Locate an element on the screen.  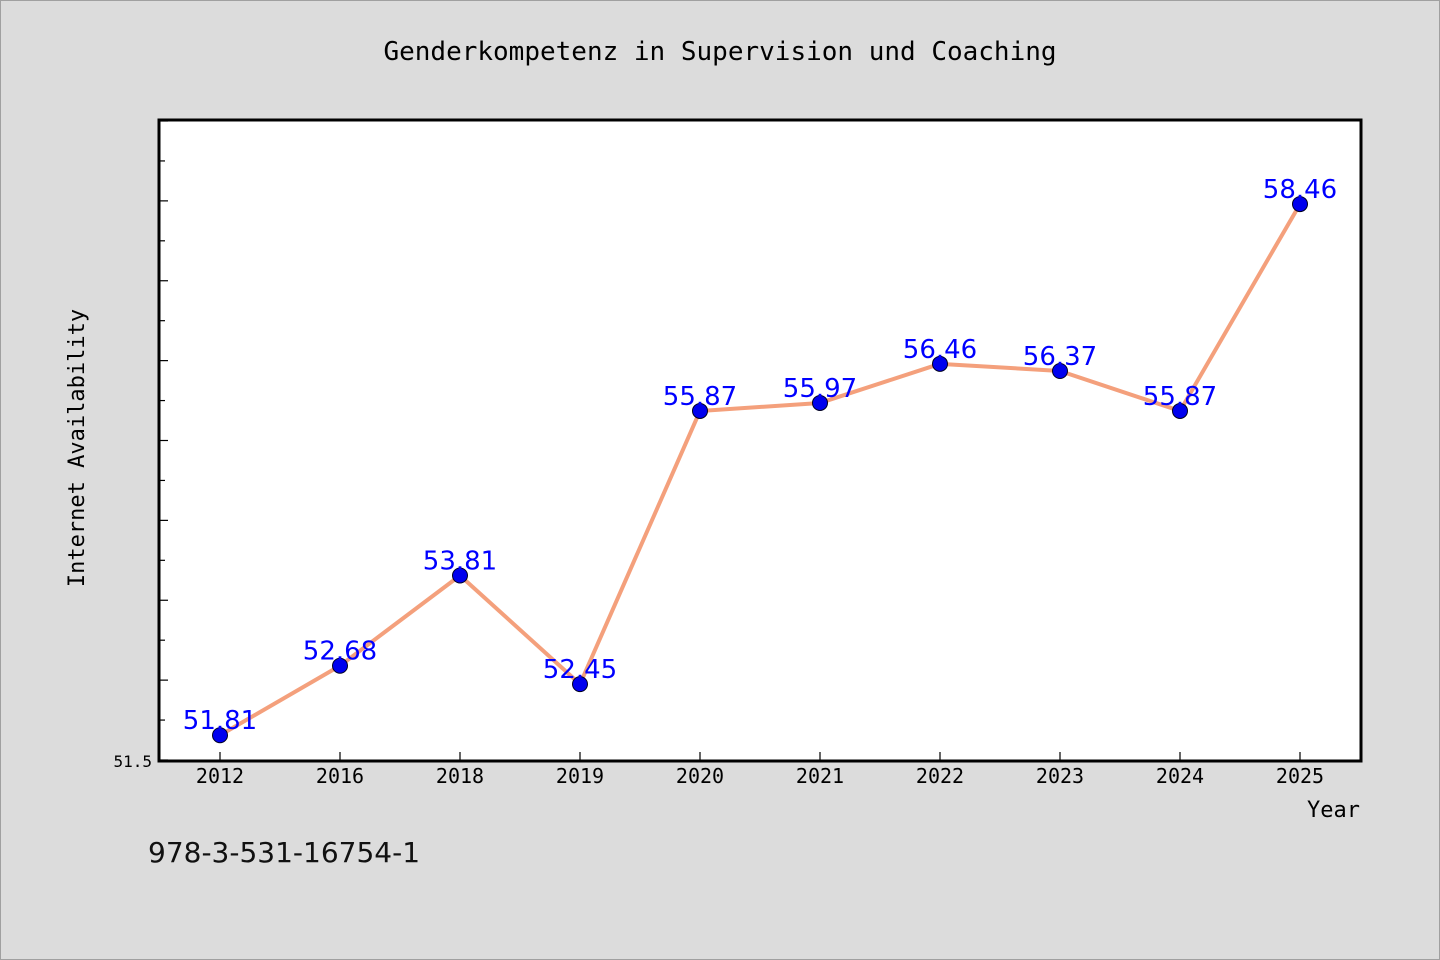
x-axis-label: Year is located at coordinates (1333, 810).